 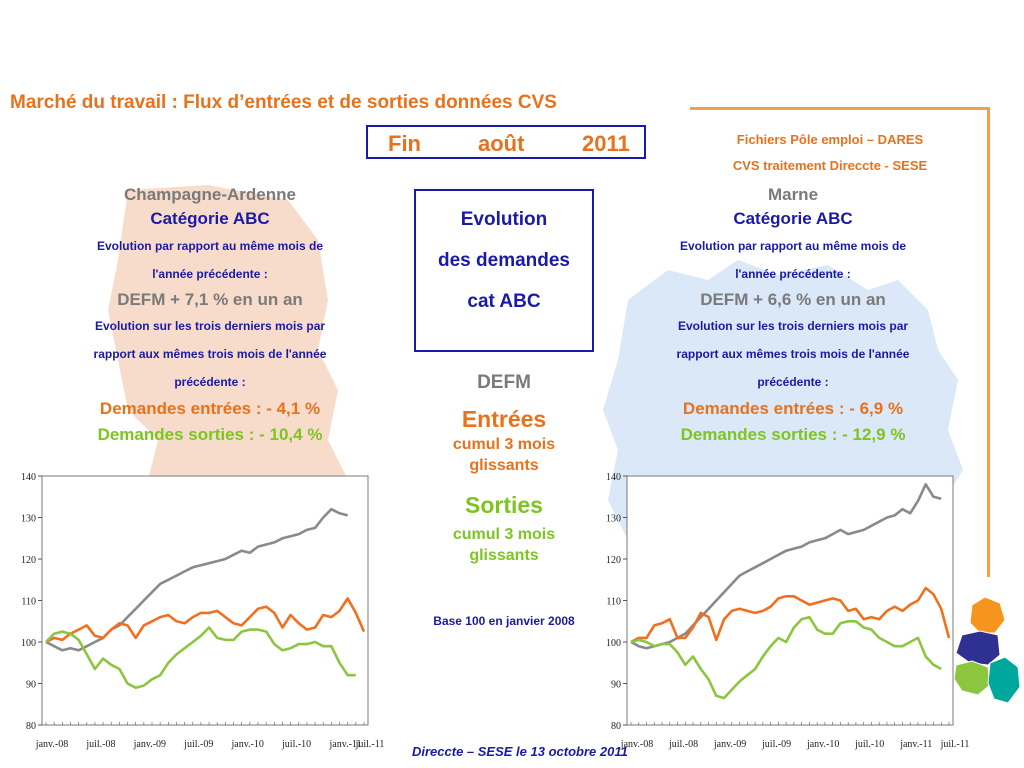 I want to click on date-fin: Fin, so click(x=404, y=143).